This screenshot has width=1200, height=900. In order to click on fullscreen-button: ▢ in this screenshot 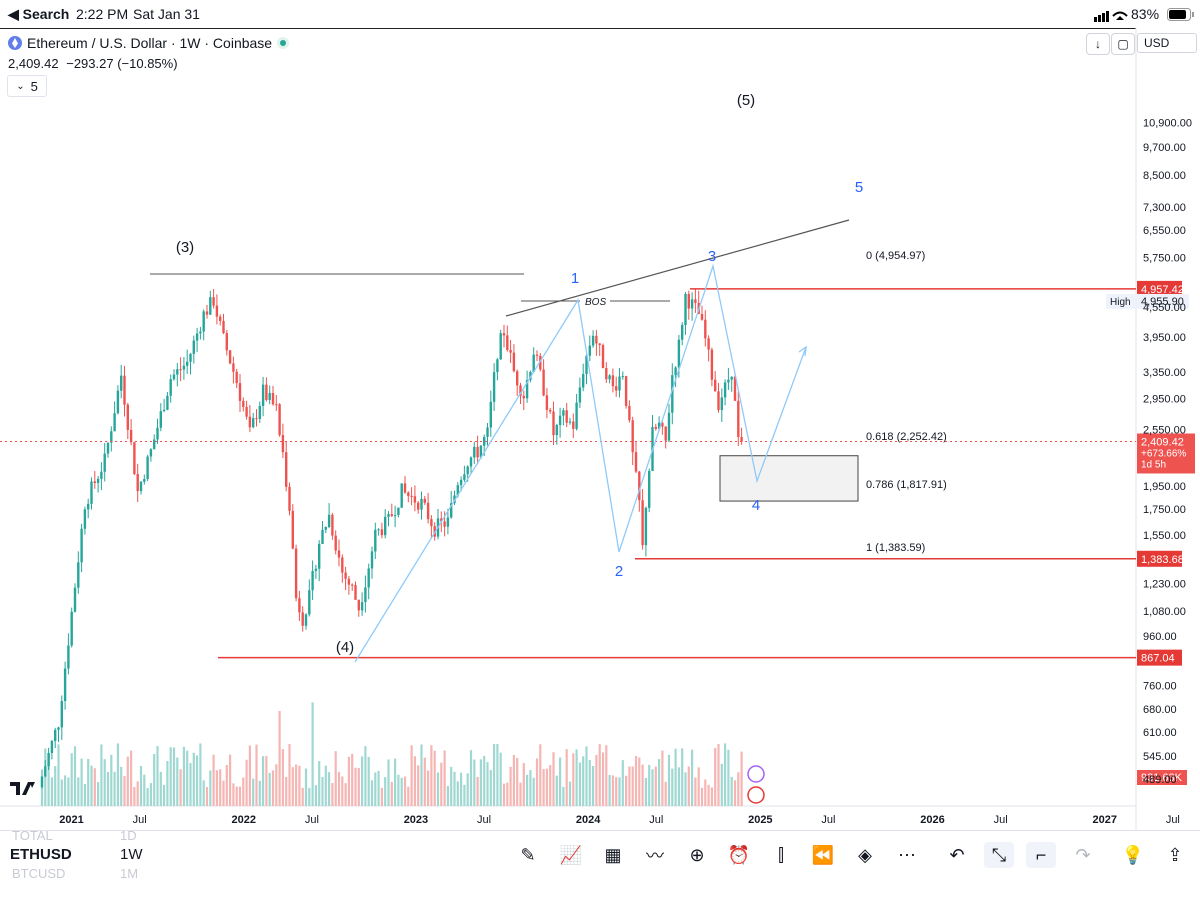, I will do `click(1123, 44)`.